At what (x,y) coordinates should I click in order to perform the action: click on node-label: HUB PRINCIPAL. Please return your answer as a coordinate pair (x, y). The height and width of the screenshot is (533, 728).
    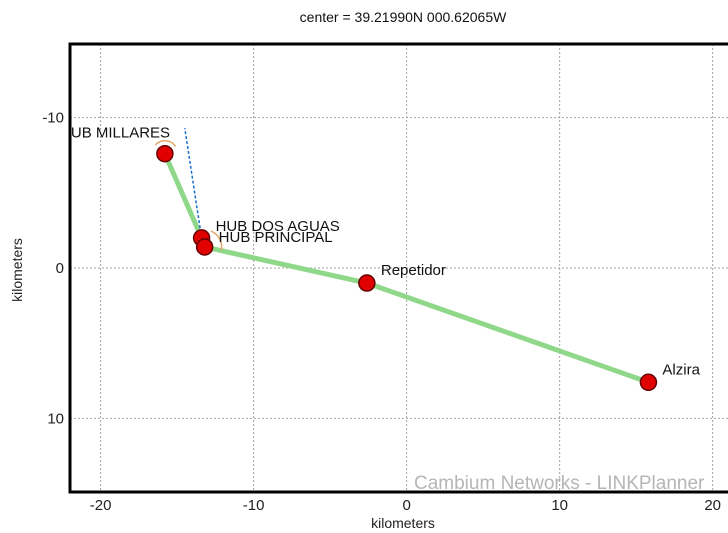
    Looking at the image, I should click on (276, 237).